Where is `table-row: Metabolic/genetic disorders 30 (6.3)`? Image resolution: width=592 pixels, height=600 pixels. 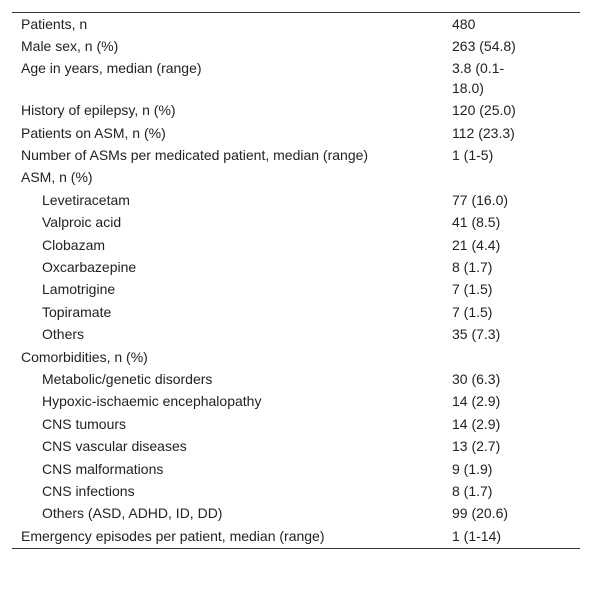 table-row: Metabolic/genetic disorders 30 (6.3) is located at coordinates (296, 380).